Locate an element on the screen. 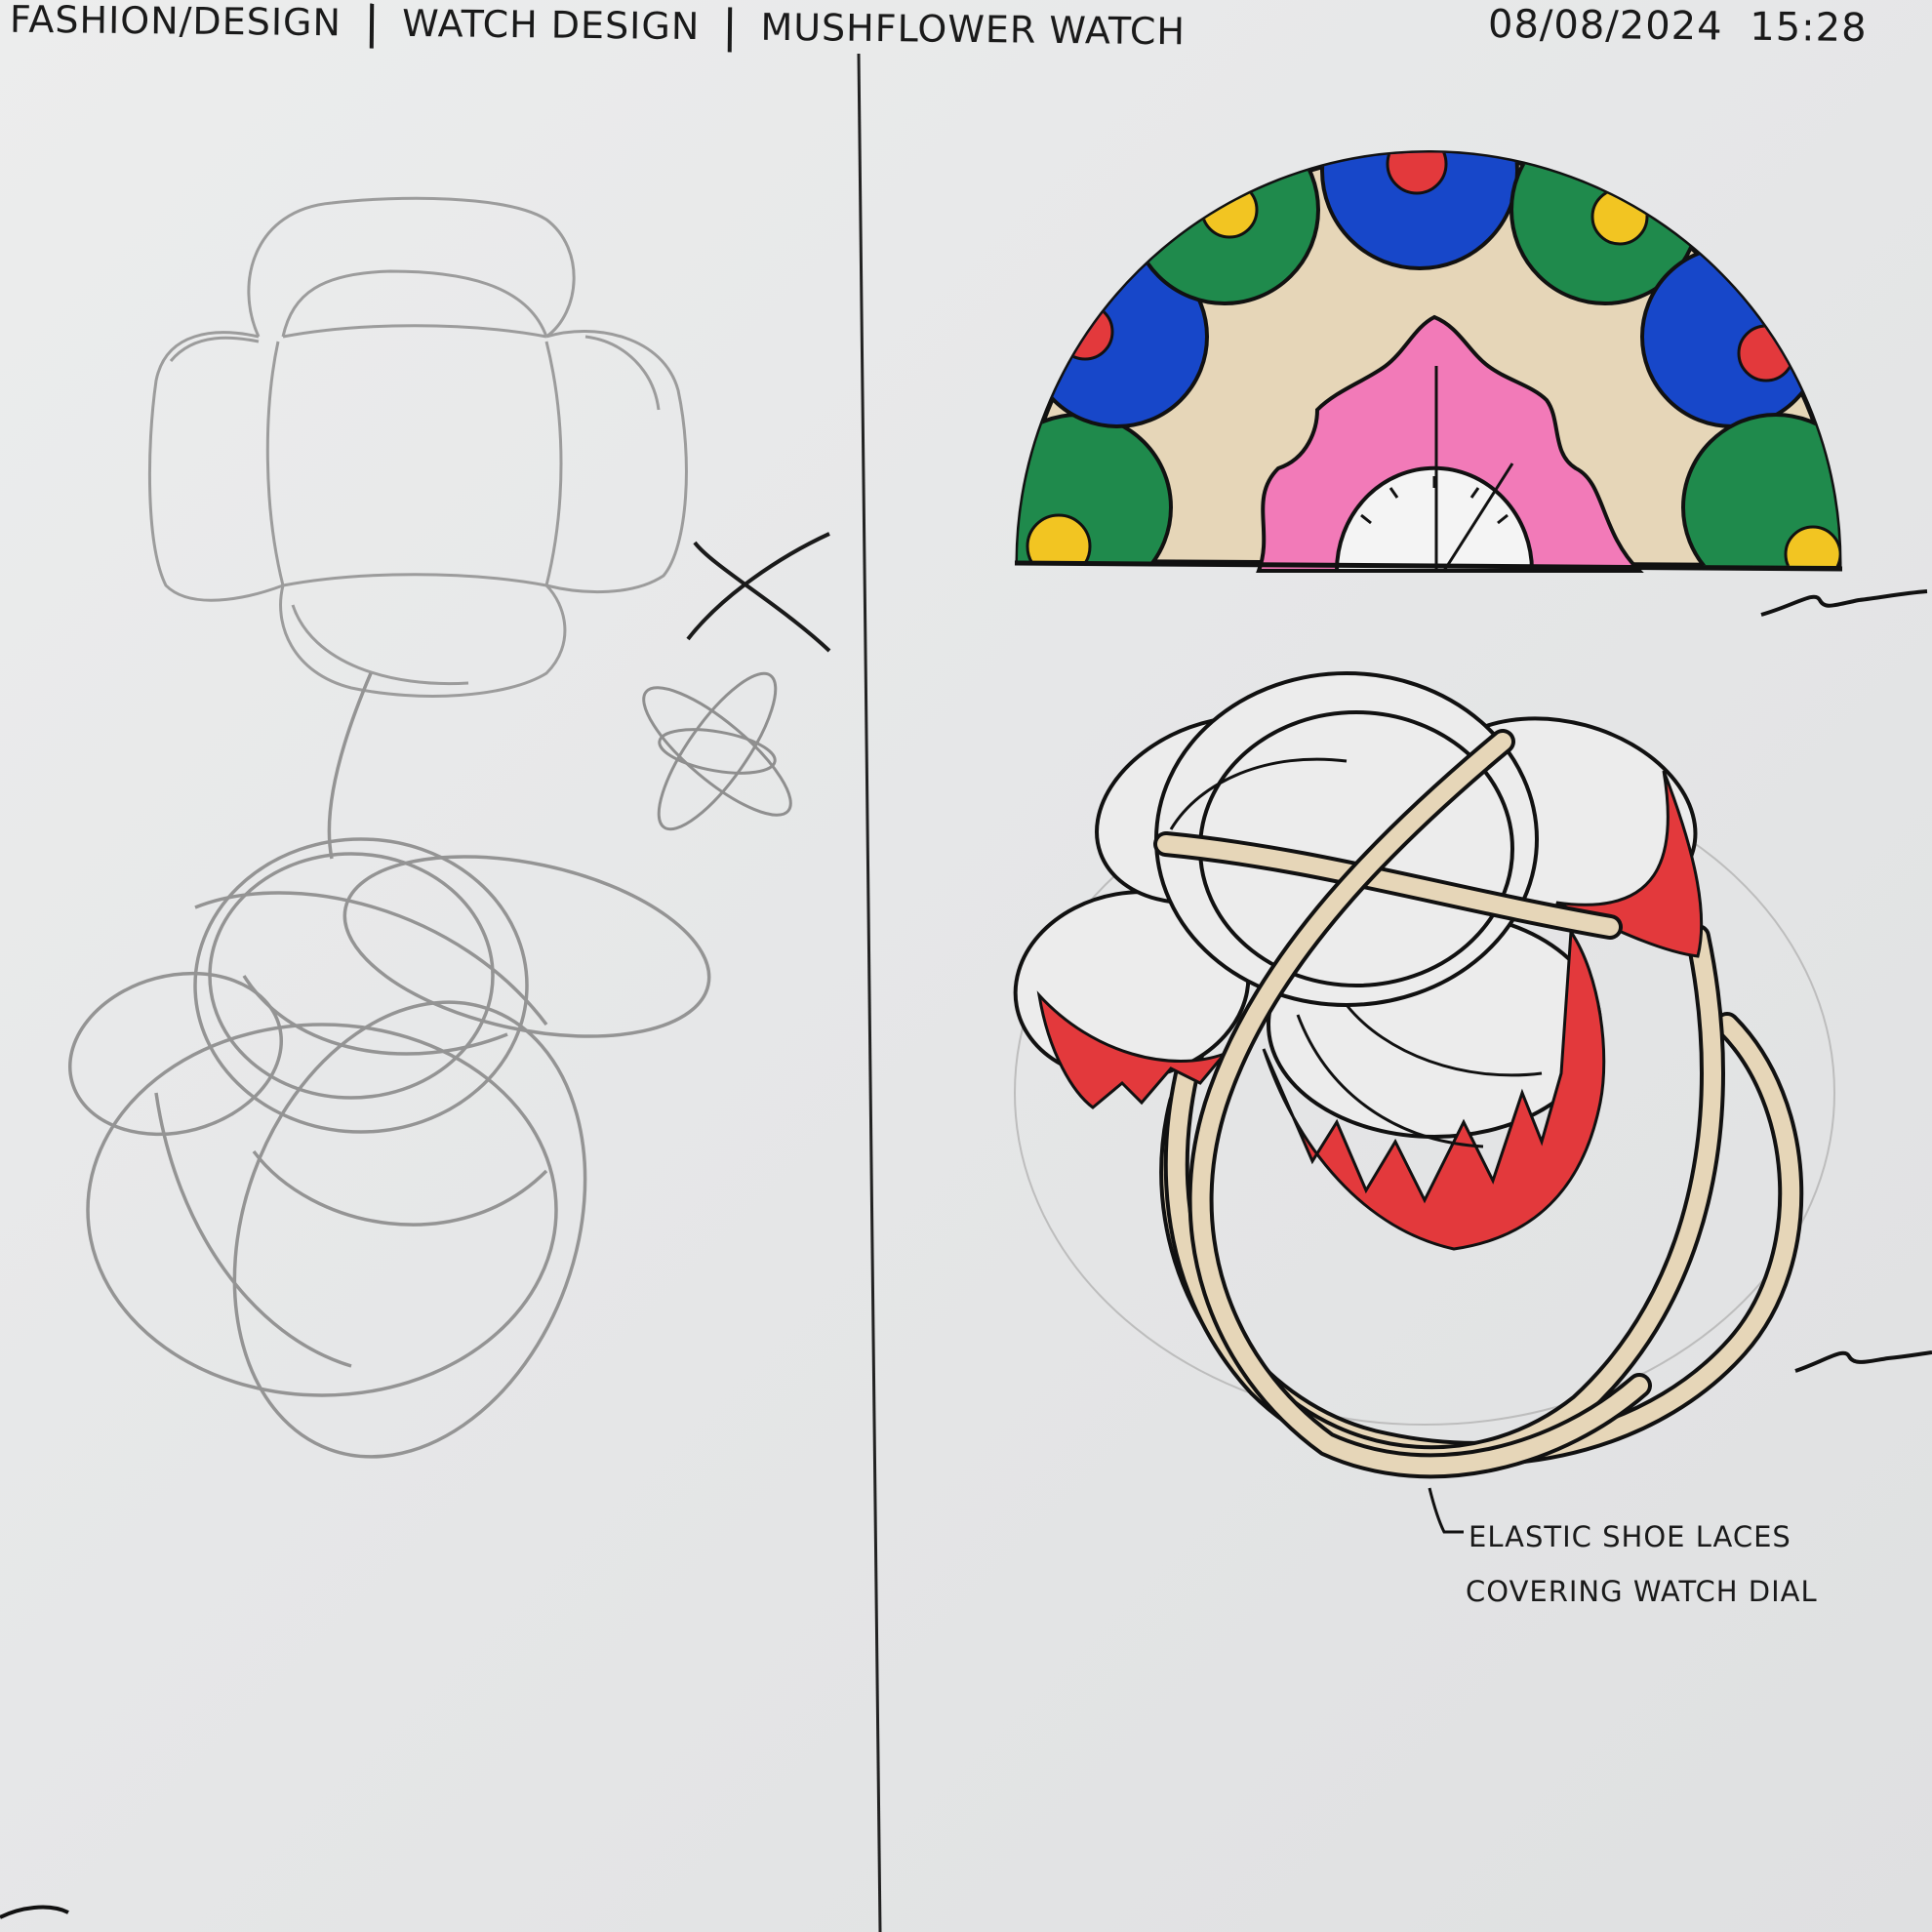  watch-face-inner is located at coordinates (1434, 519).